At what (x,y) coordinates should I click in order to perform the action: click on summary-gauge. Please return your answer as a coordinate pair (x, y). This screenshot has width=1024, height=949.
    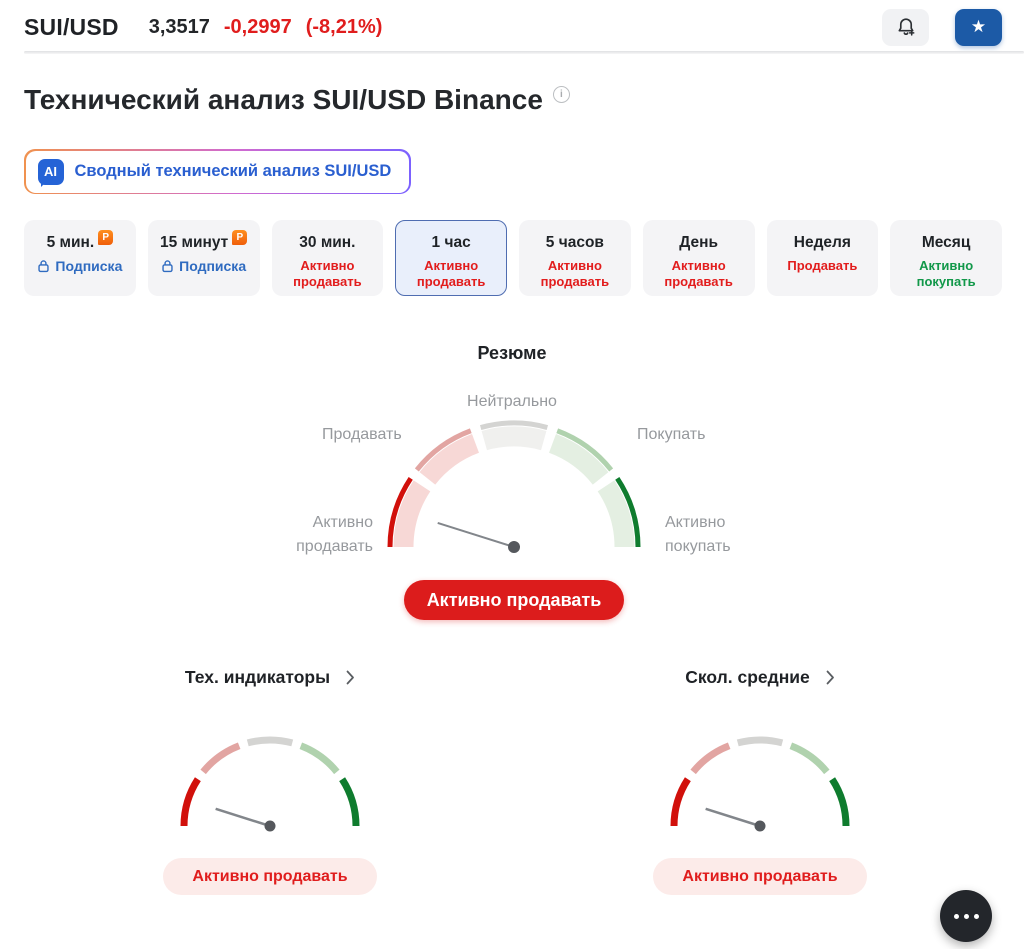
    Looking at the image, I should click on (514, 487).